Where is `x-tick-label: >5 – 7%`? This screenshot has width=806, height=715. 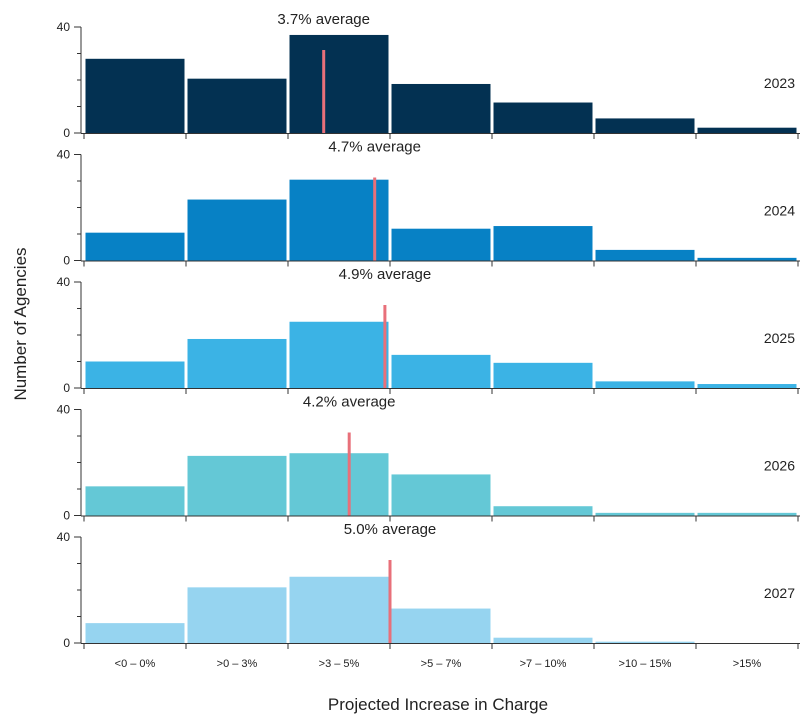 x-tick-label: >5 – 7% is located at coordinates (441, 664).